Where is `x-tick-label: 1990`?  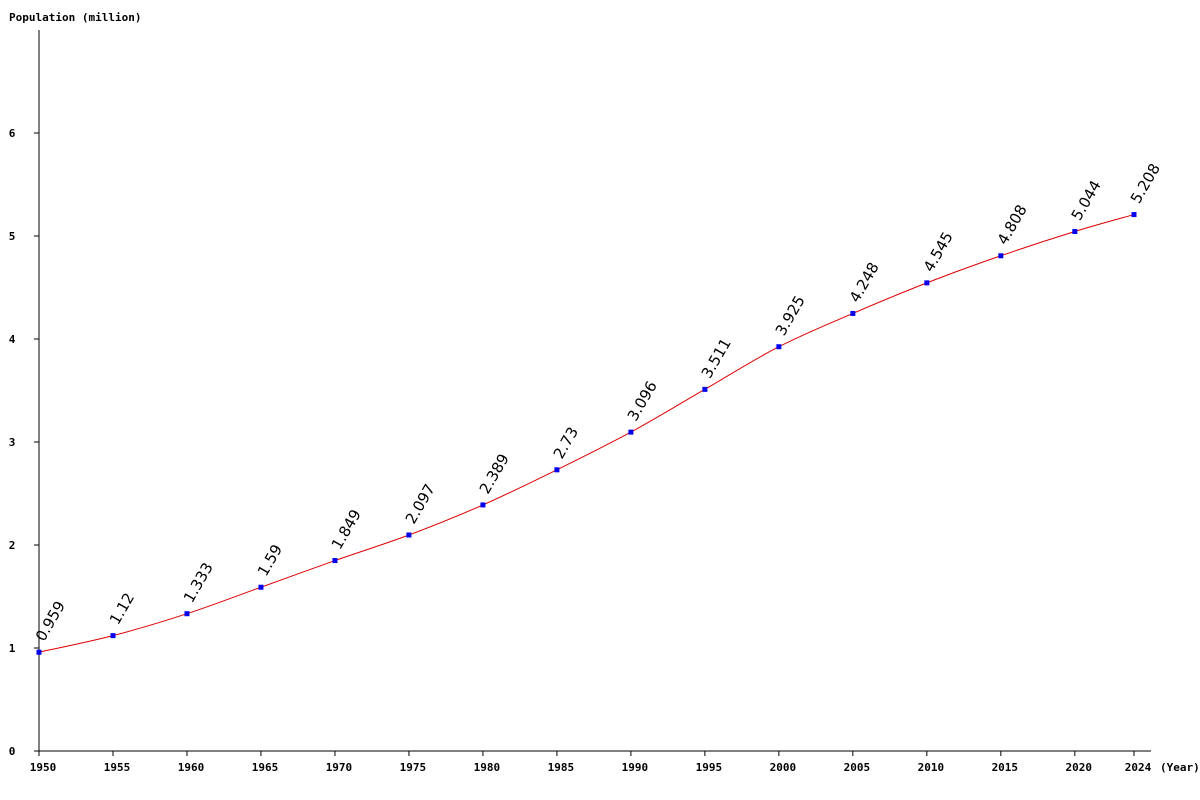
x-tick-label: 1990 is located at coordinates (635, 767).